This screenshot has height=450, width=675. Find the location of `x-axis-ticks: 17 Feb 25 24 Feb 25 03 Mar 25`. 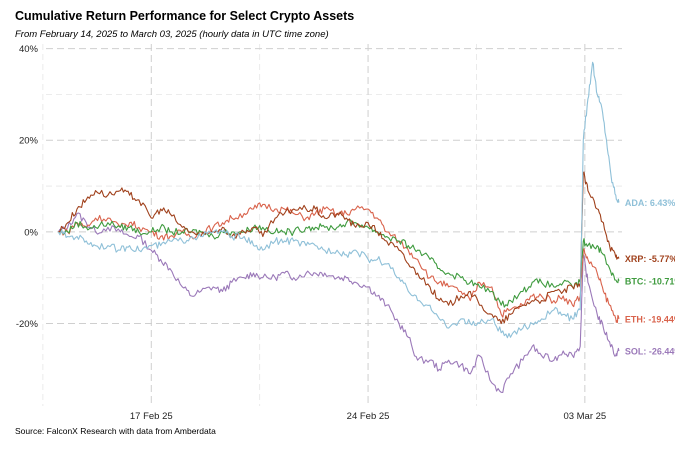

x-axis-ticks: 17 Feb 25 24 Feb 25 03 Mar 25 is located at coordinates (368, 416).